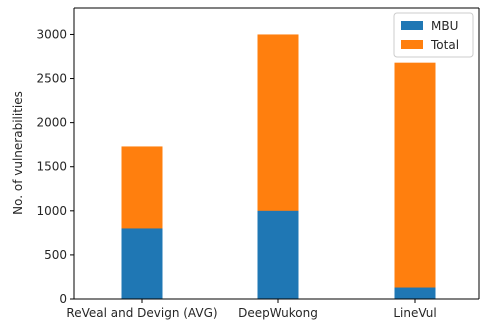 This screenshot has height=321, width=482. Describe the element at coordinates (412, 44) in the screenshot. I see `legend-swatch-total` at that location.